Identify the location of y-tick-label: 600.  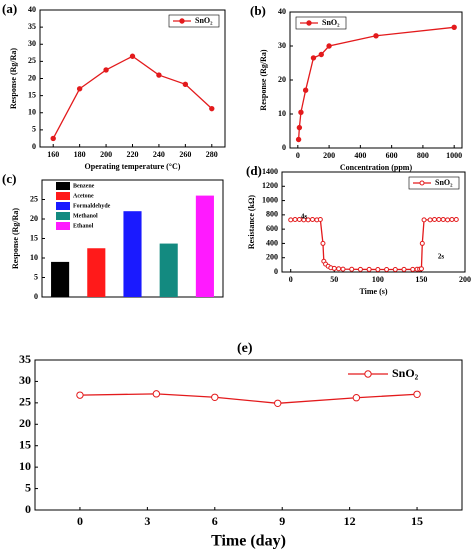
(272, 228).